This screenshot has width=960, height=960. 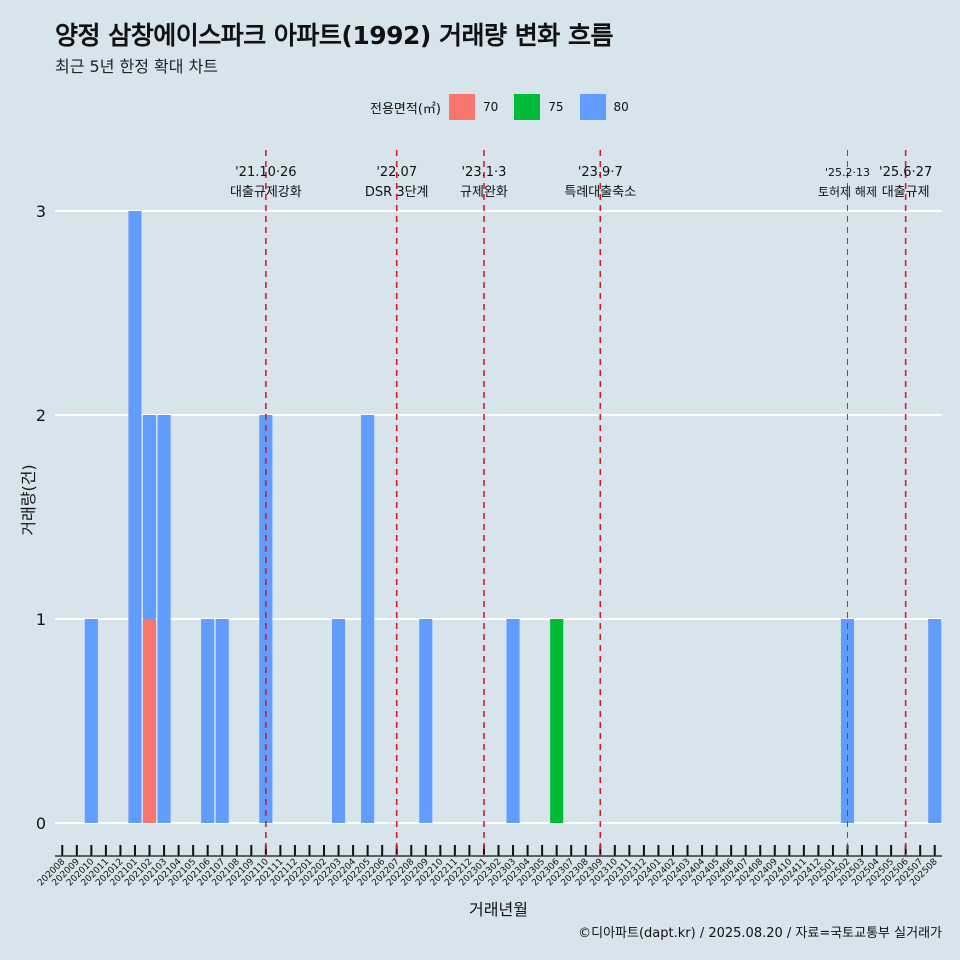 What do you see at coordinates (484, 192) in the screenshot?
I see `annotation-label: 규제완화` at bounding box center [484, 192].